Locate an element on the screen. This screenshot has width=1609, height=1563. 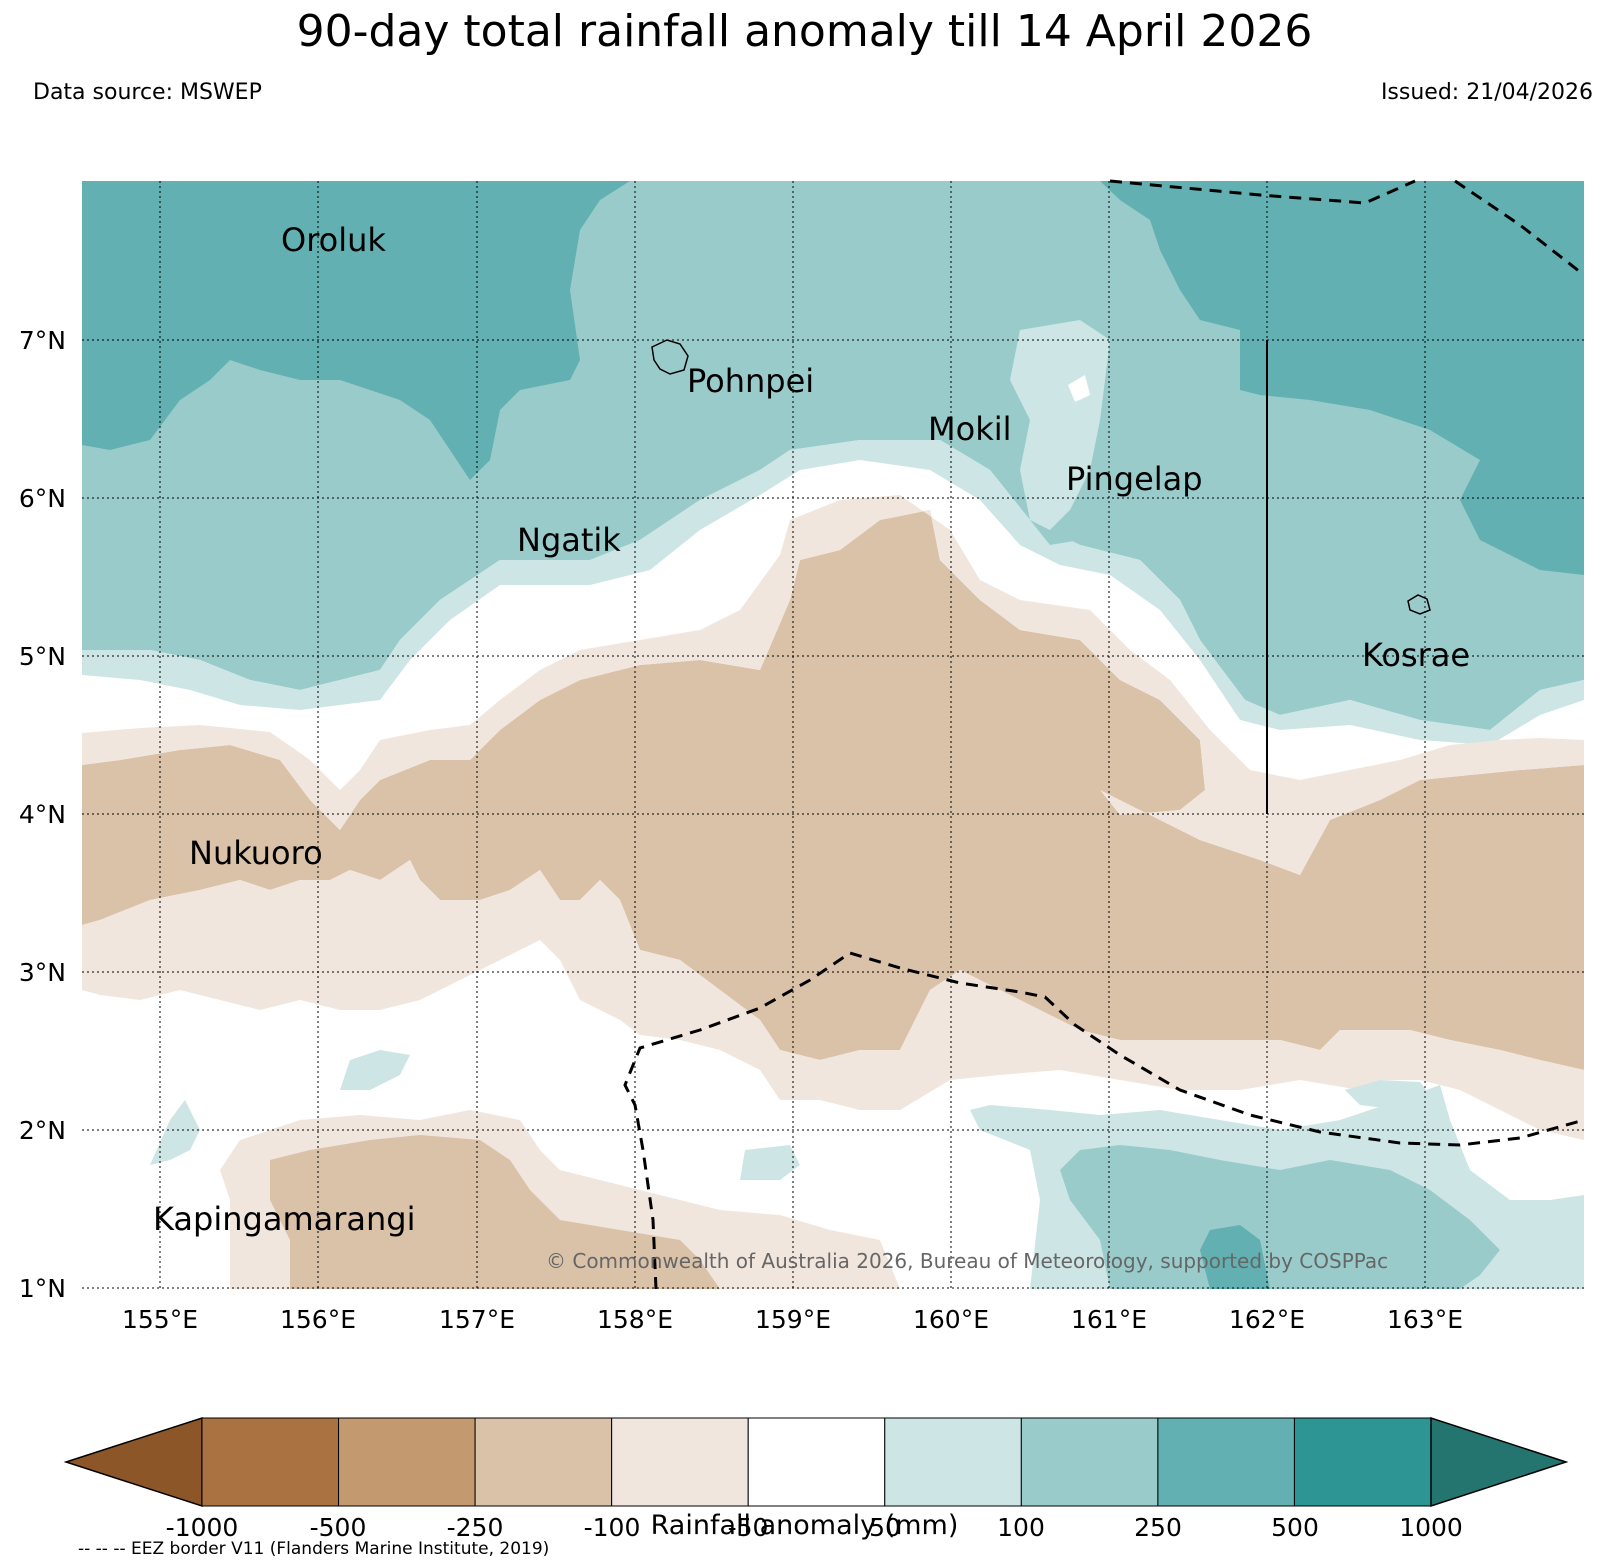
anomaly-patch-pingelap is located at coordinates (1060, 425).